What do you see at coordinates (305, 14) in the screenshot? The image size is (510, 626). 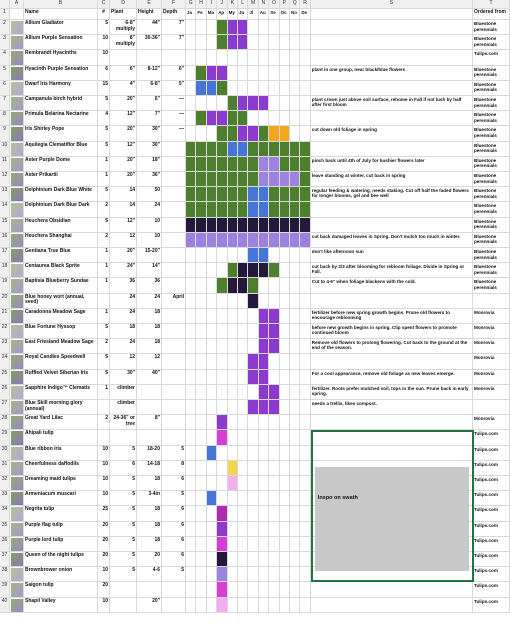 I see `month-header: De` at bounding box center [305, 14].